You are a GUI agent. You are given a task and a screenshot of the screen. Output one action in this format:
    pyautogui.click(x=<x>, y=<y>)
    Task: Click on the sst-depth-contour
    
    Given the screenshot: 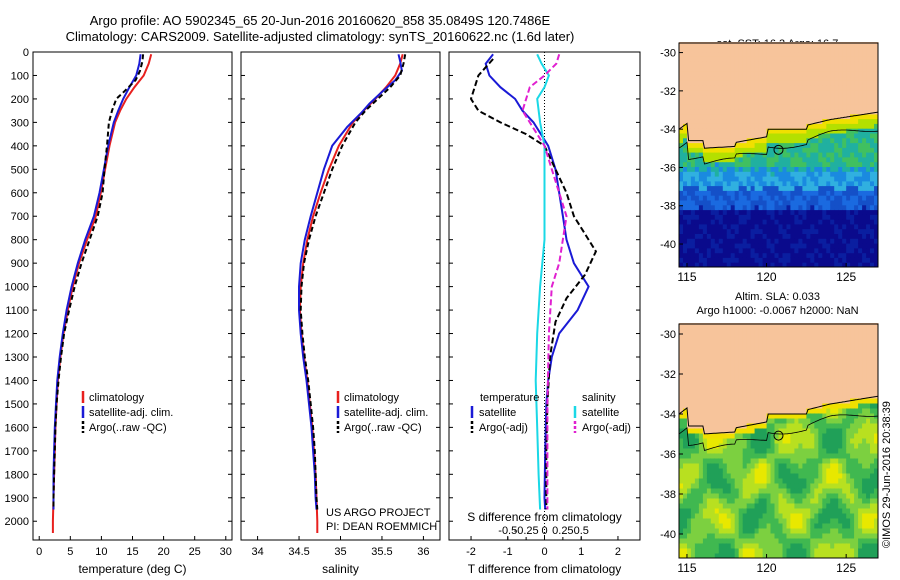 What is the action you would take?
    pyautogui.click(x=778, y=147)
    